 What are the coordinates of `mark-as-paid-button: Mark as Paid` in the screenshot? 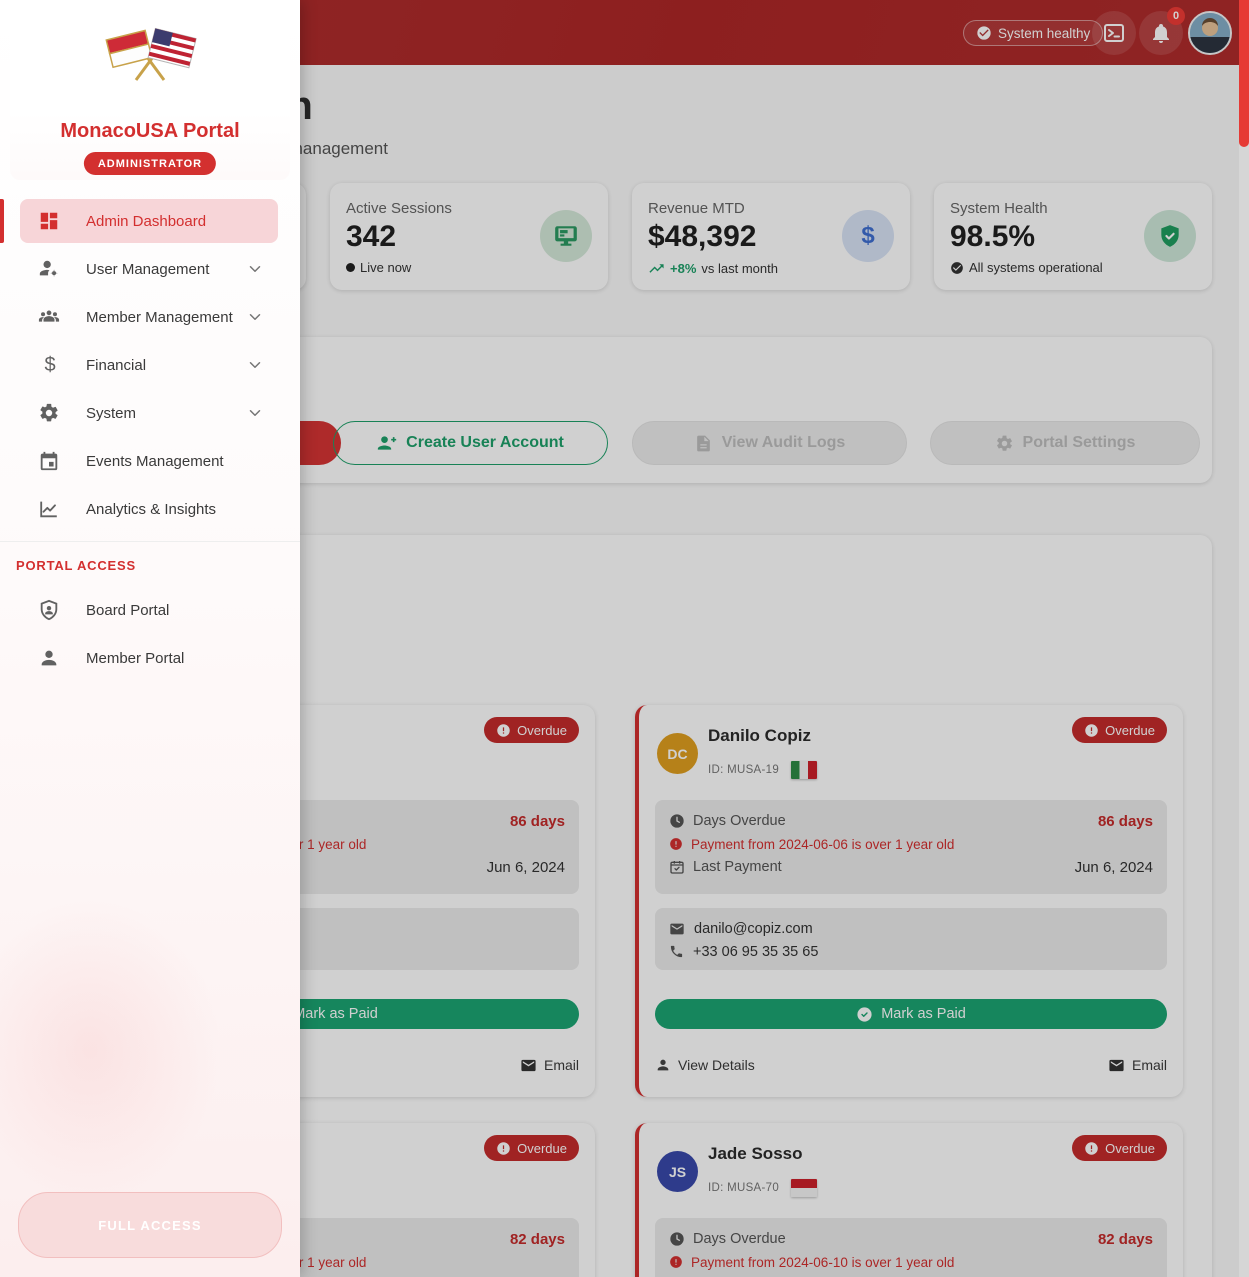 It's located at (911, 1014).